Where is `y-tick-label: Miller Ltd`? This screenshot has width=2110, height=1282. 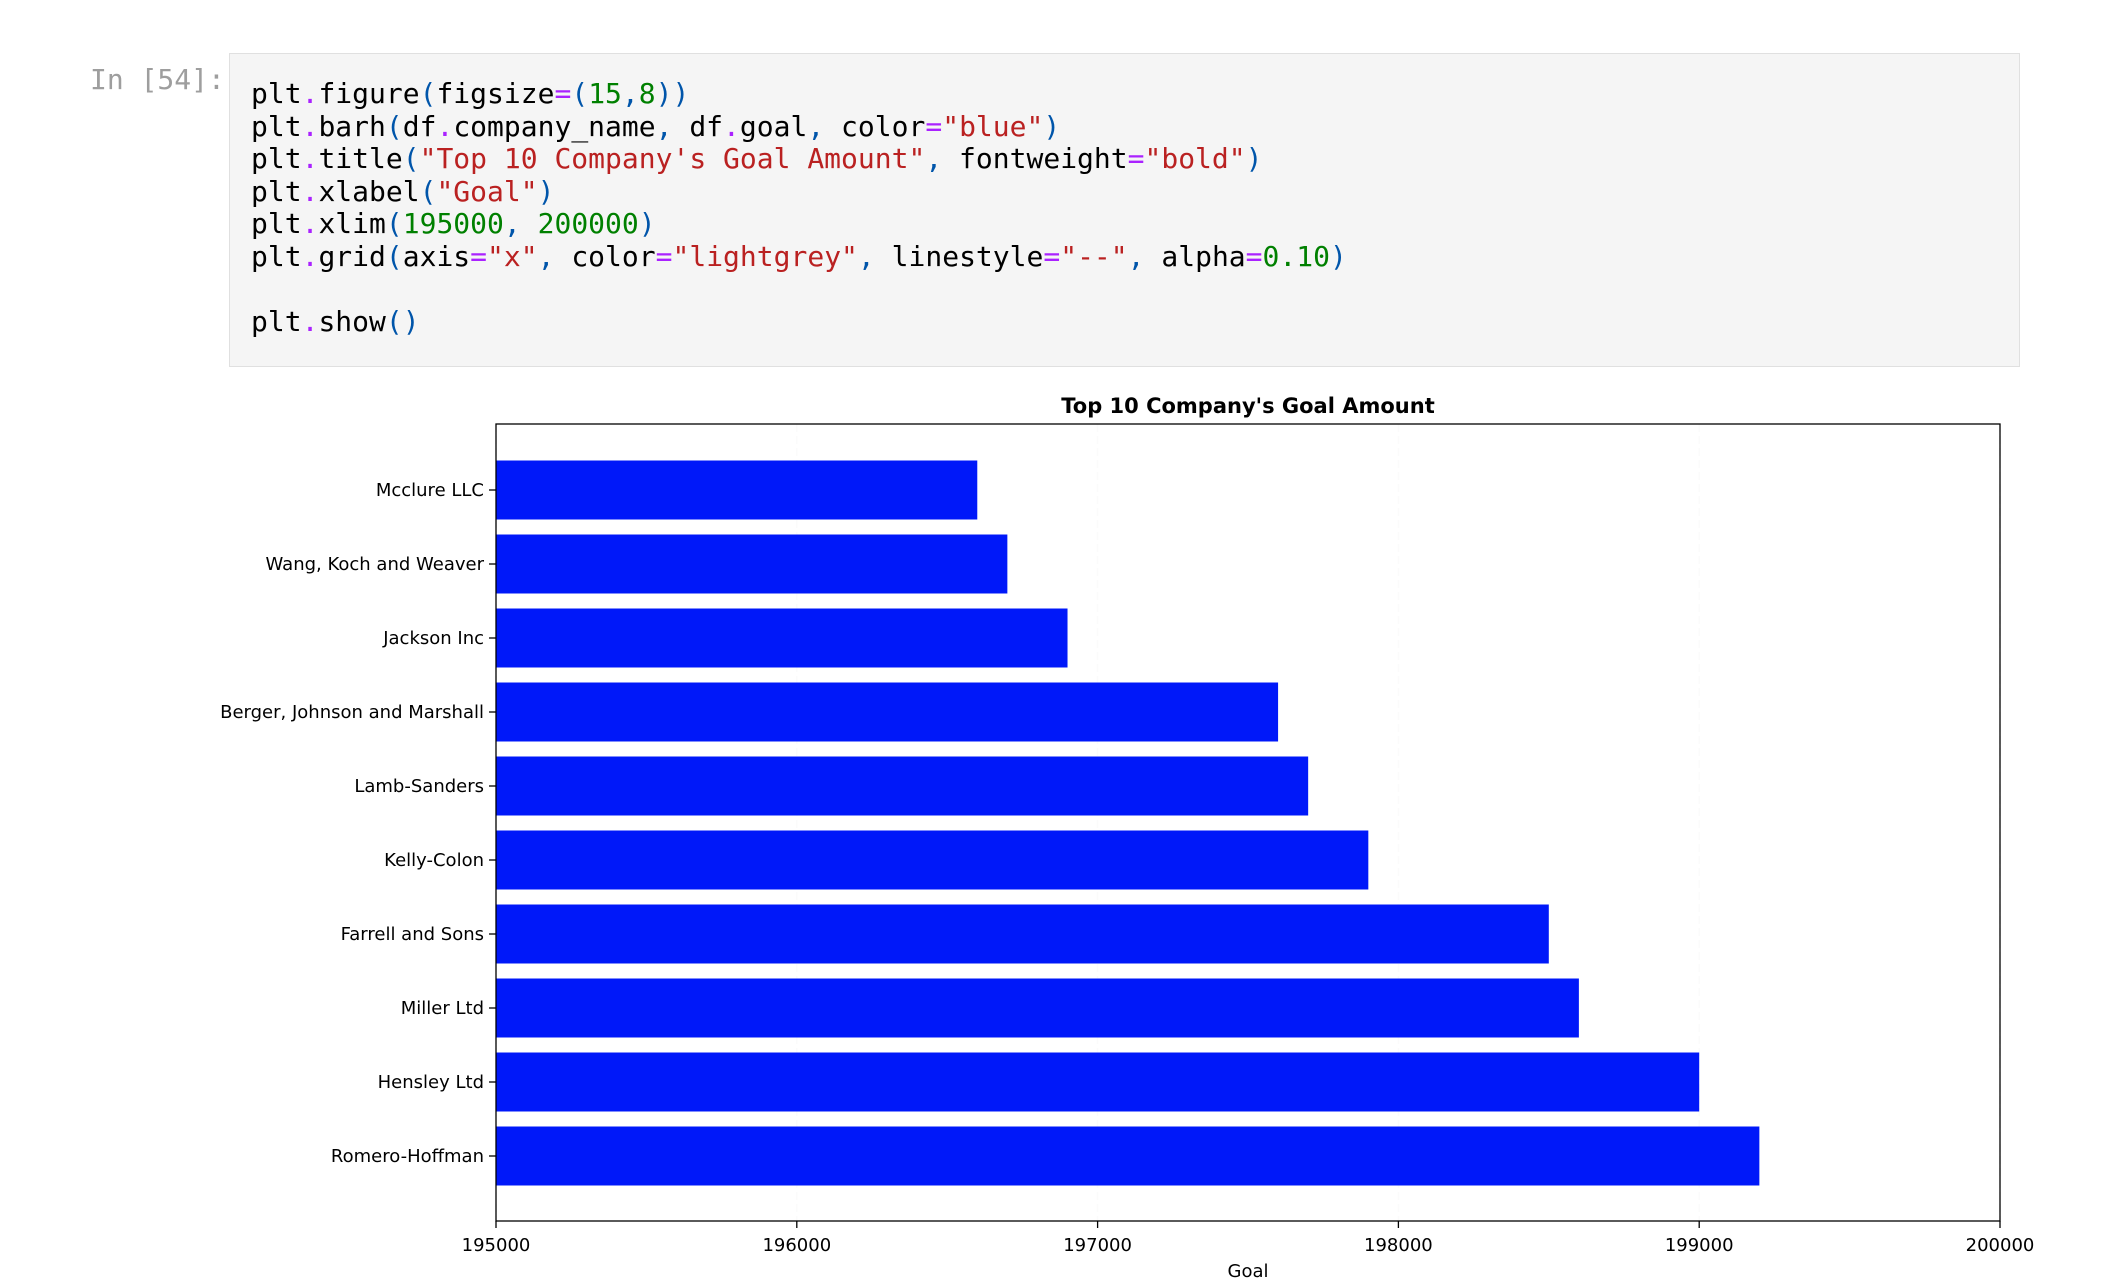
y-tick-label: Miller Ltd is located at coordinates (442, 1008).